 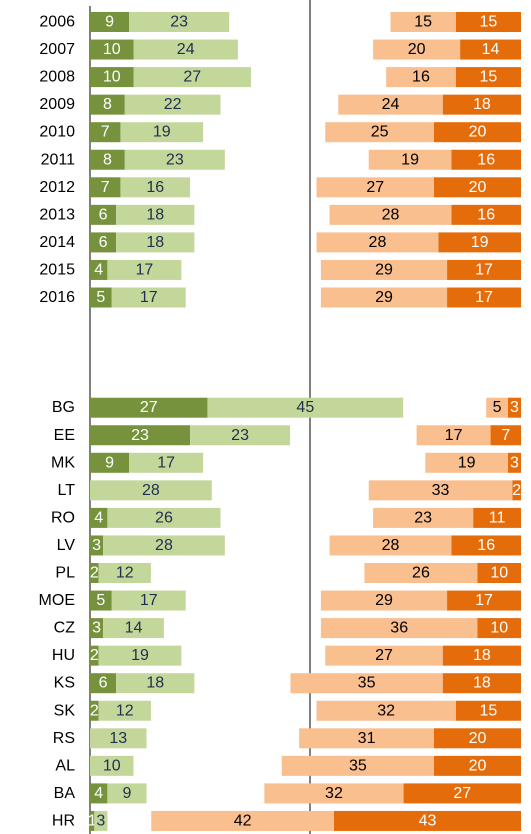 What do you see at coordinates (399, 628) in the screenshot?
I see `value-label: 36` at bounding box center [399, 628].